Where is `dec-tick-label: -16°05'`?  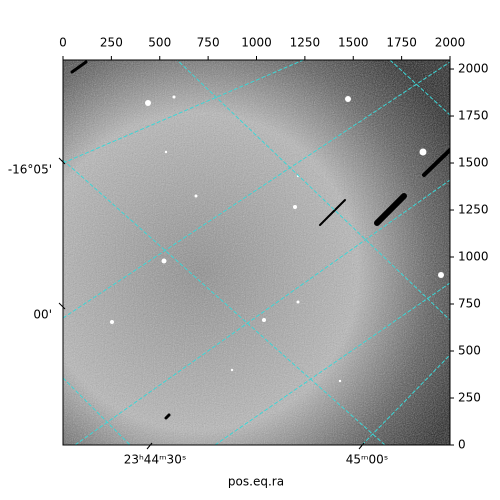
dec-tick-label: -16°05' is located at coordinates (30, 170).